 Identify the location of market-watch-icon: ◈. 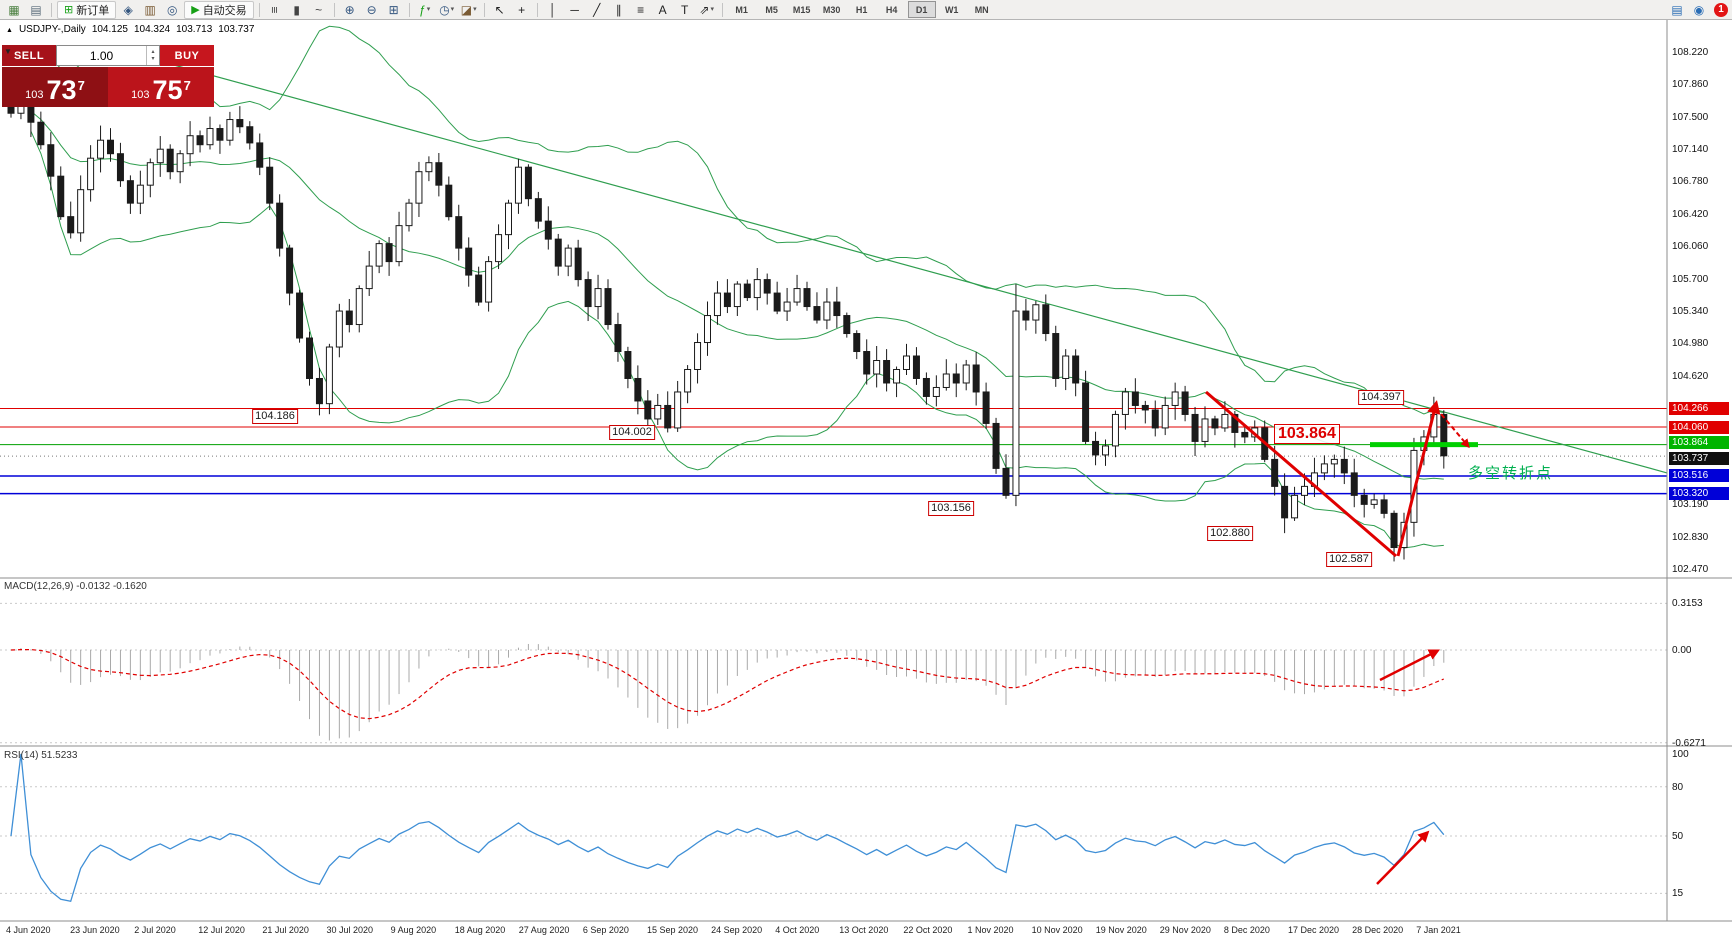
(128, 9).